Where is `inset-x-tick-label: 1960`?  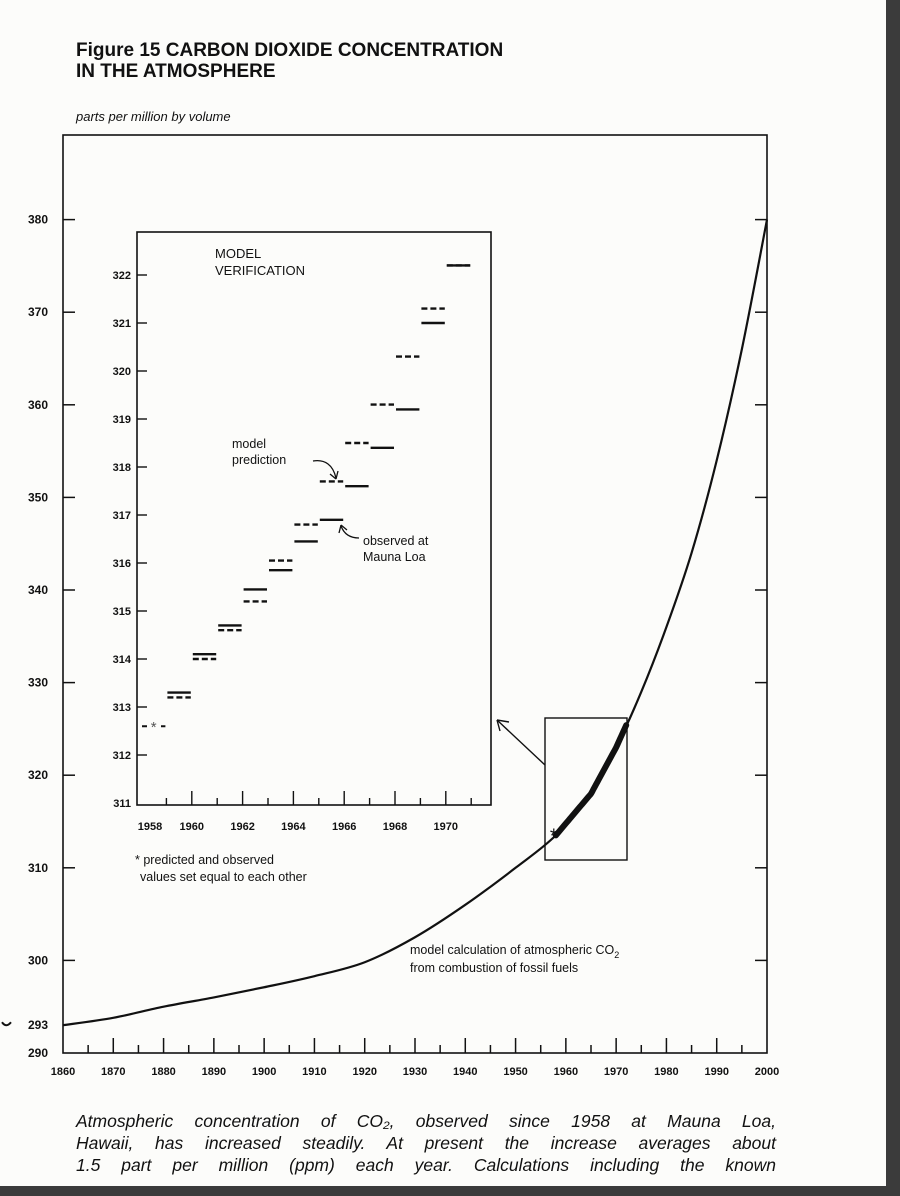
inset-x-tick-label: 1960 is located at coordinates (192, 827).